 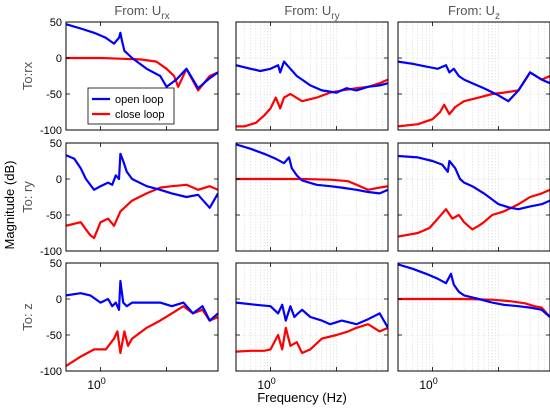 I want to click on x-axis-label: Frequency (Hz), so click(x=302, y=397).